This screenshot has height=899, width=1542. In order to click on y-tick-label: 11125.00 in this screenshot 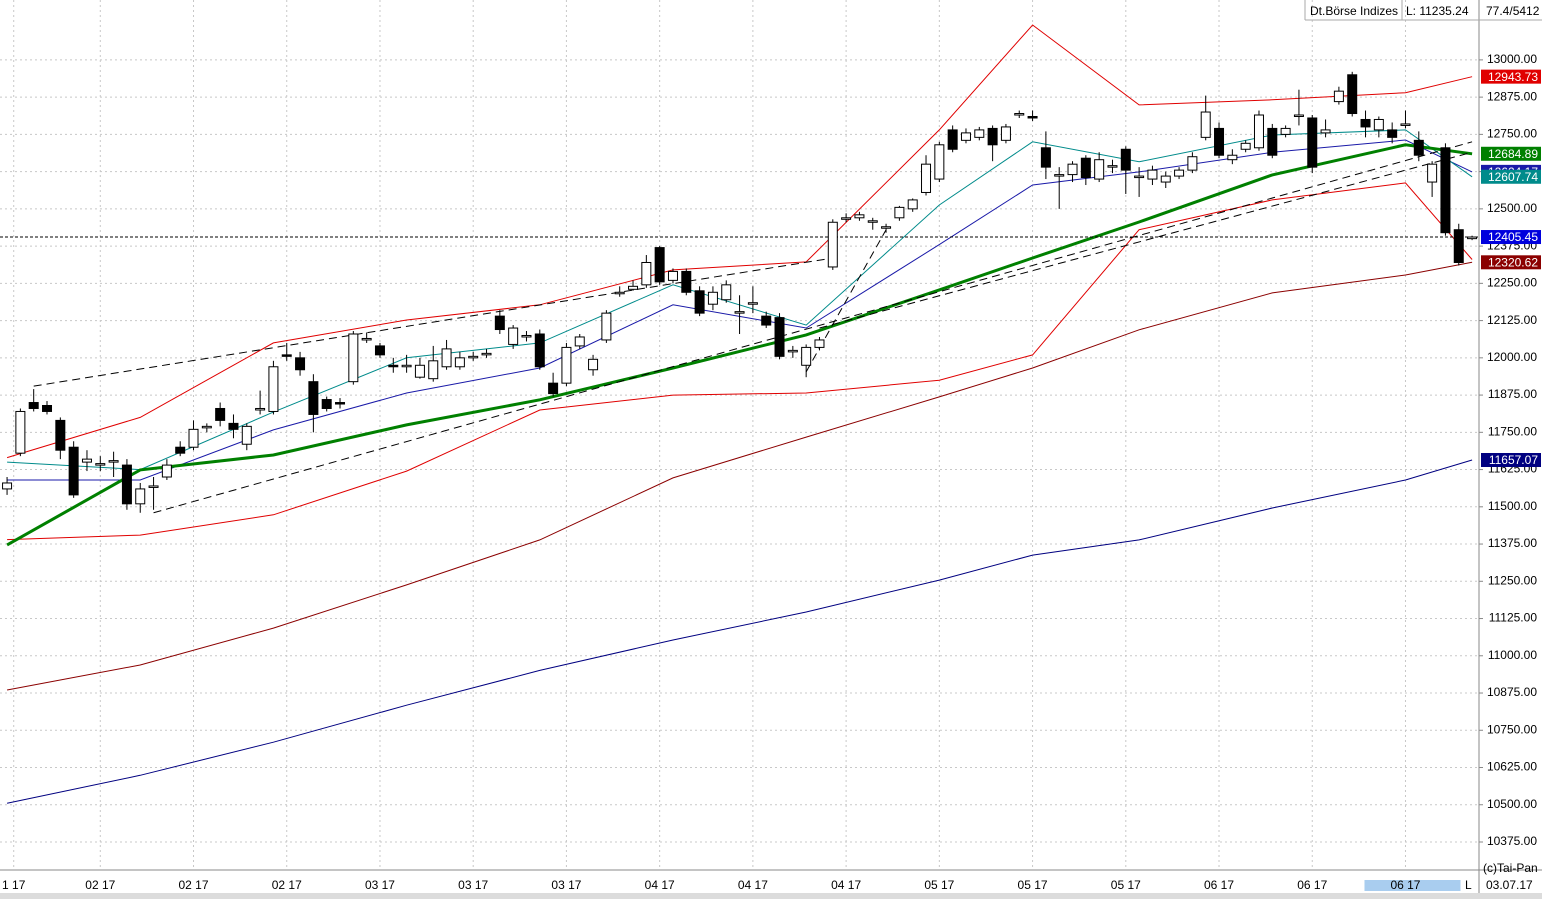, I will do `click(1513, 618)`.